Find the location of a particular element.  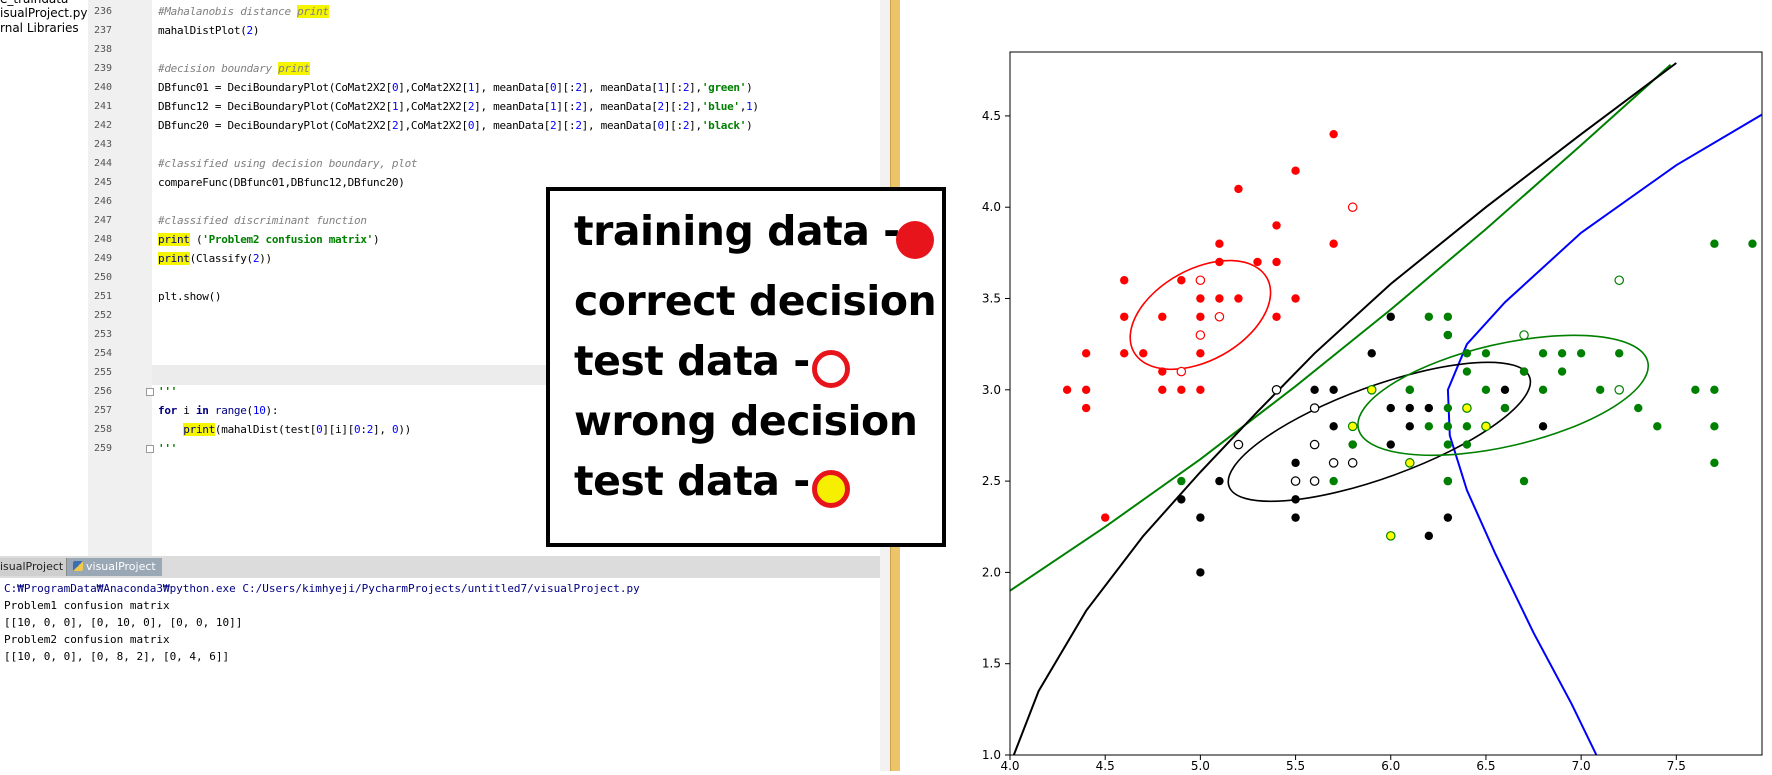

run-tab-label: visualProject is located at coordinates (121, 566).